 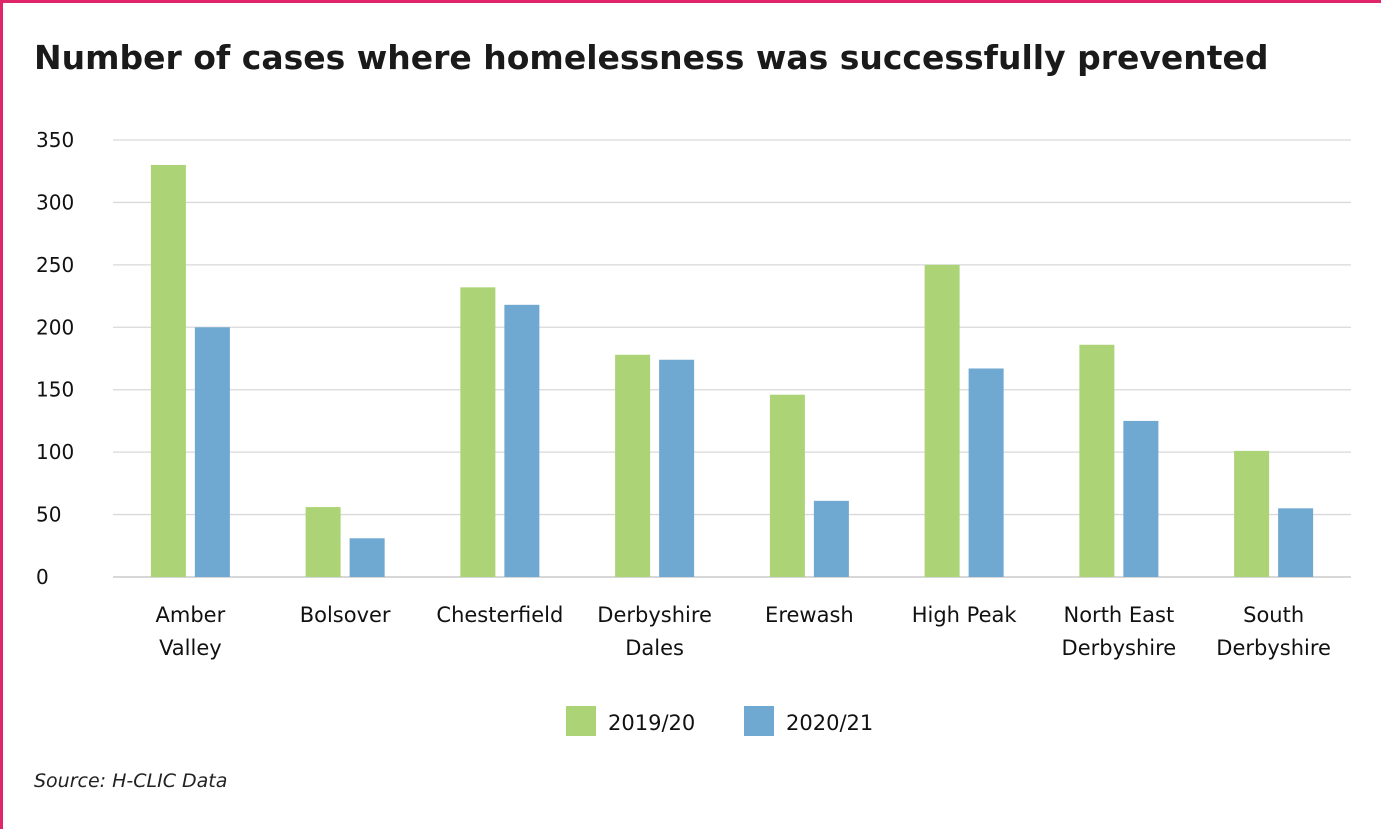 I want to click on y-tick-label: 350, so click(x=55, y=140).